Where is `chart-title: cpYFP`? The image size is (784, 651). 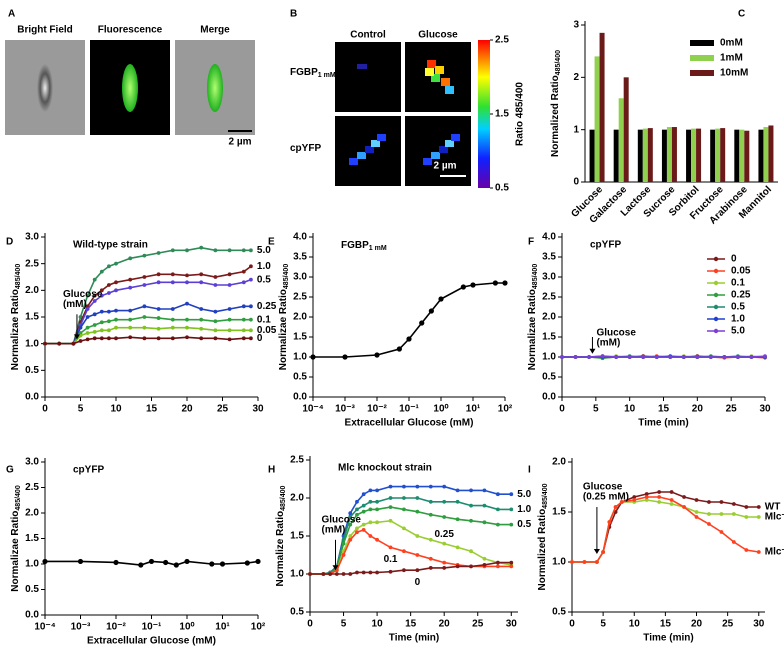 chart-title: cpYFP is located at coordinates (605, 245).